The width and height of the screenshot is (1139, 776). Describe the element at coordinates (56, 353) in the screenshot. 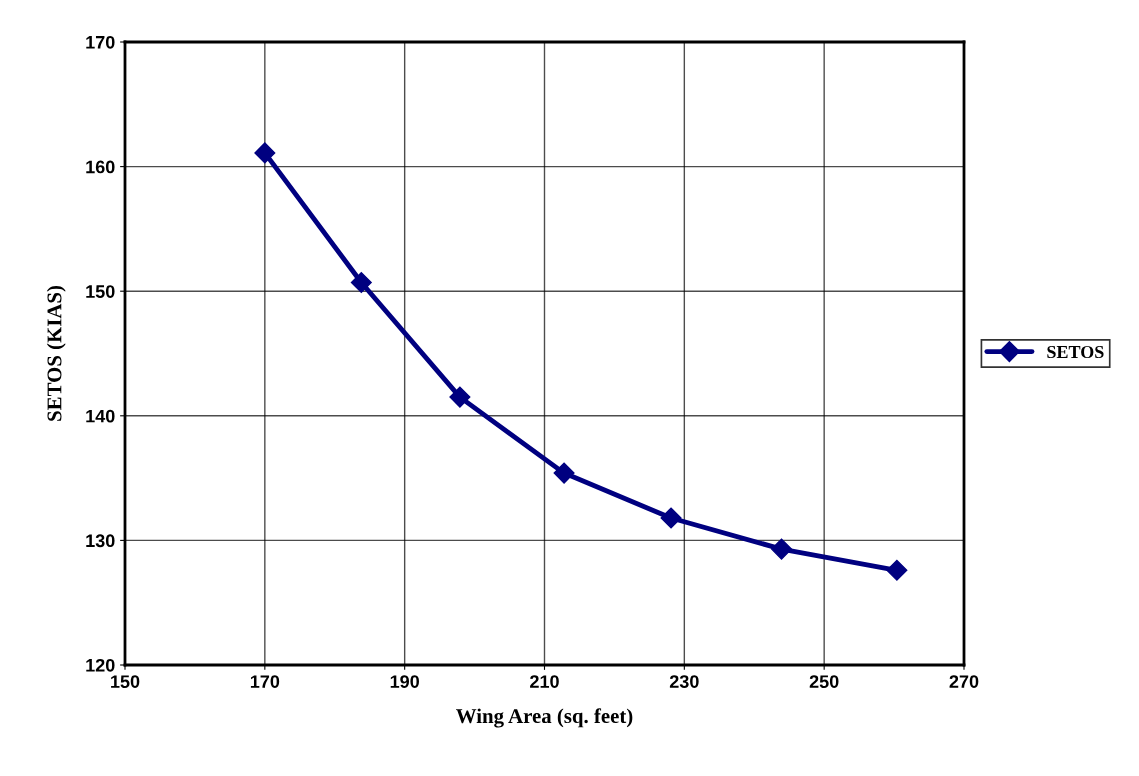

I see `y-axis-title: SETOS (KIAS)` at that location.